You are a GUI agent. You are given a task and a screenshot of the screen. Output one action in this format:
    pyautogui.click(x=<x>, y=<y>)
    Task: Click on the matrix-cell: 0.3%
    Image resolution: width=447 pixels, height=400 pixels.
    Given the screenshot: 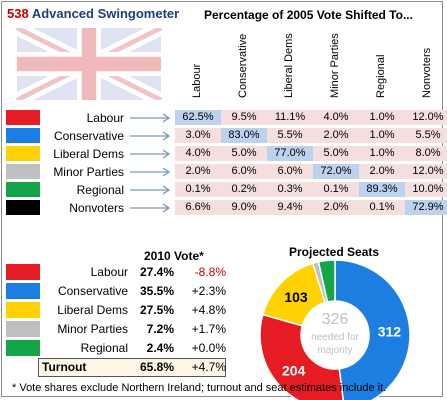 What is the action you would take?
    pyautogui.click(x=290, y=189)
    